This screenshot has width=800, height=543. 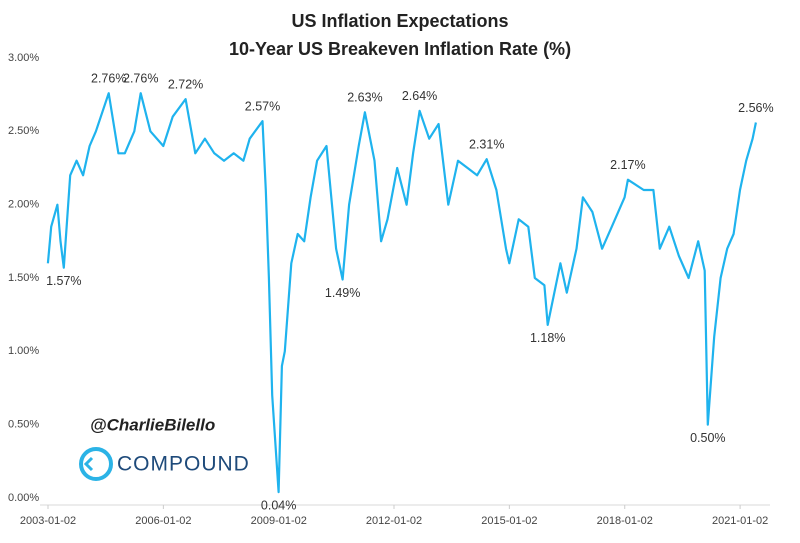 What do you see at coordinates (48, 521) in the screenshot?
I see `x-tick-label: 2003-01-02` at bounding box center [48, 521].